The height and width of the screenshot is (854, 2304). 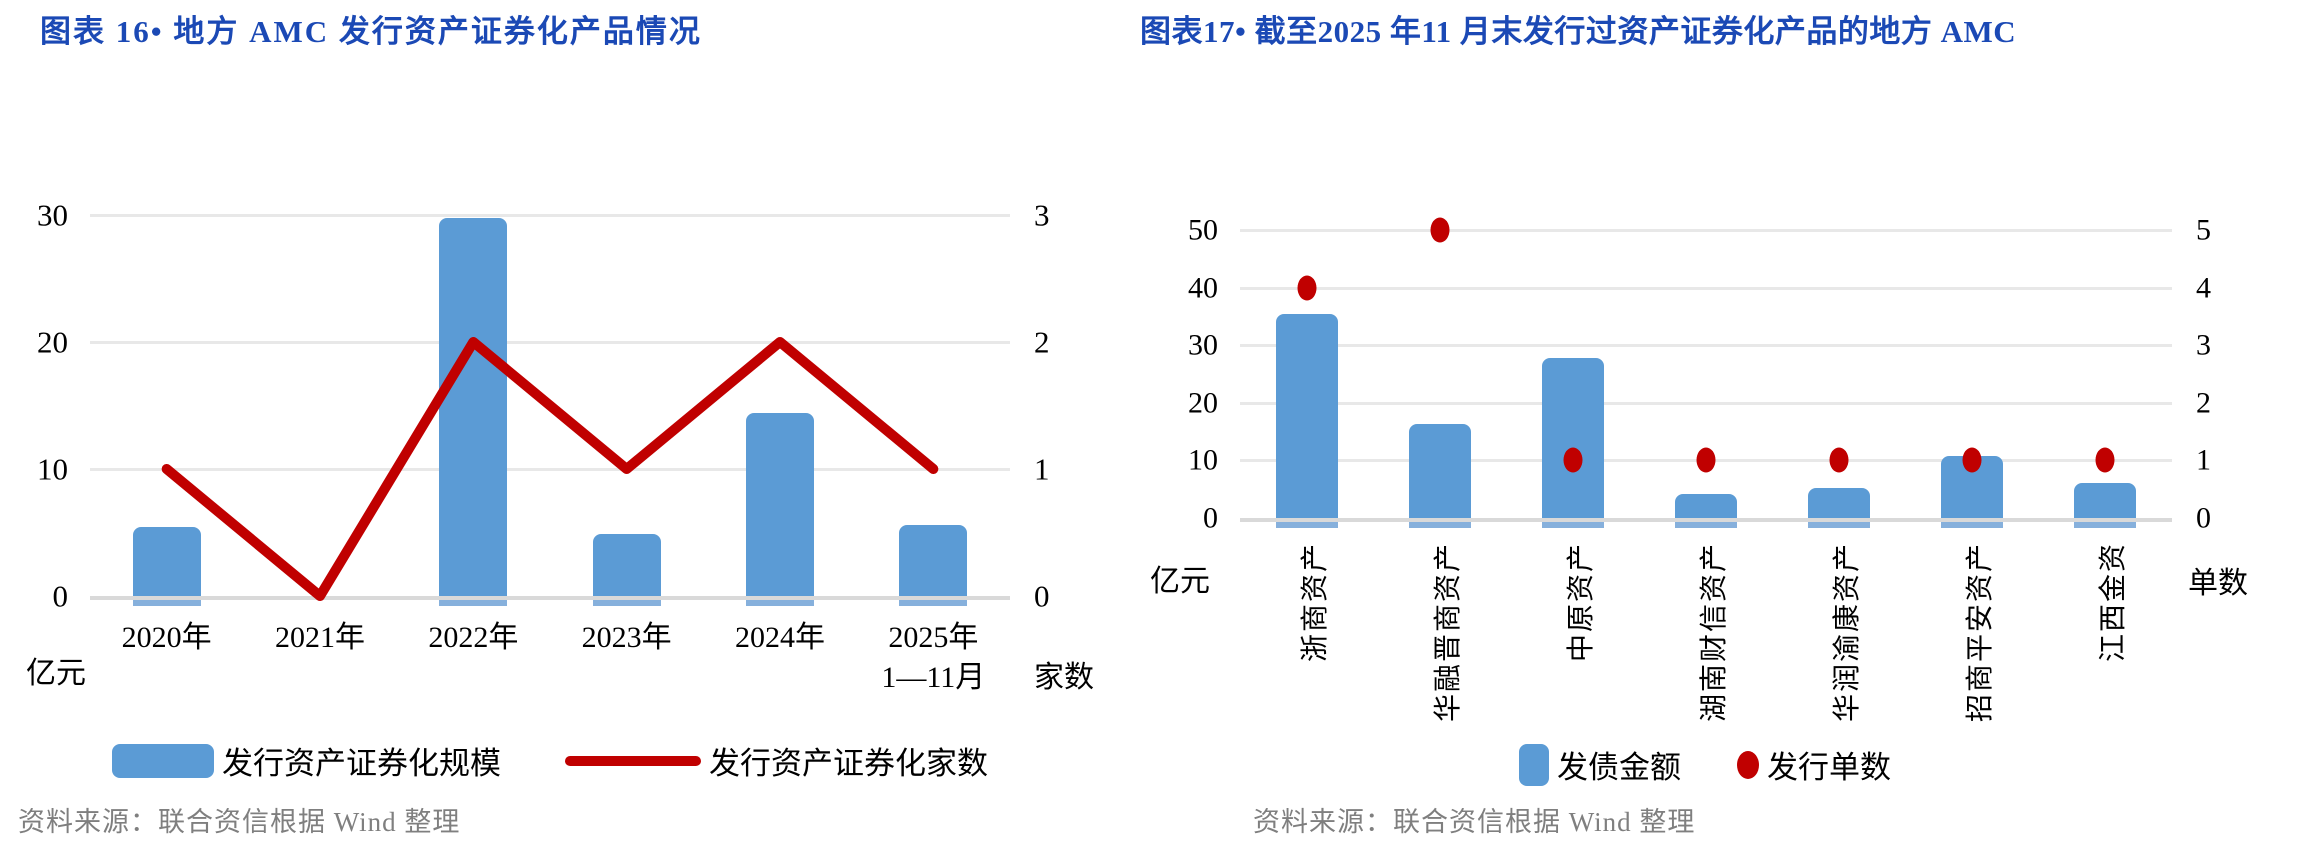 What do you see at coordinates (1572, 442) in the screenshot?
I see `bar-中原资产` at bounding box center [1572, 442].